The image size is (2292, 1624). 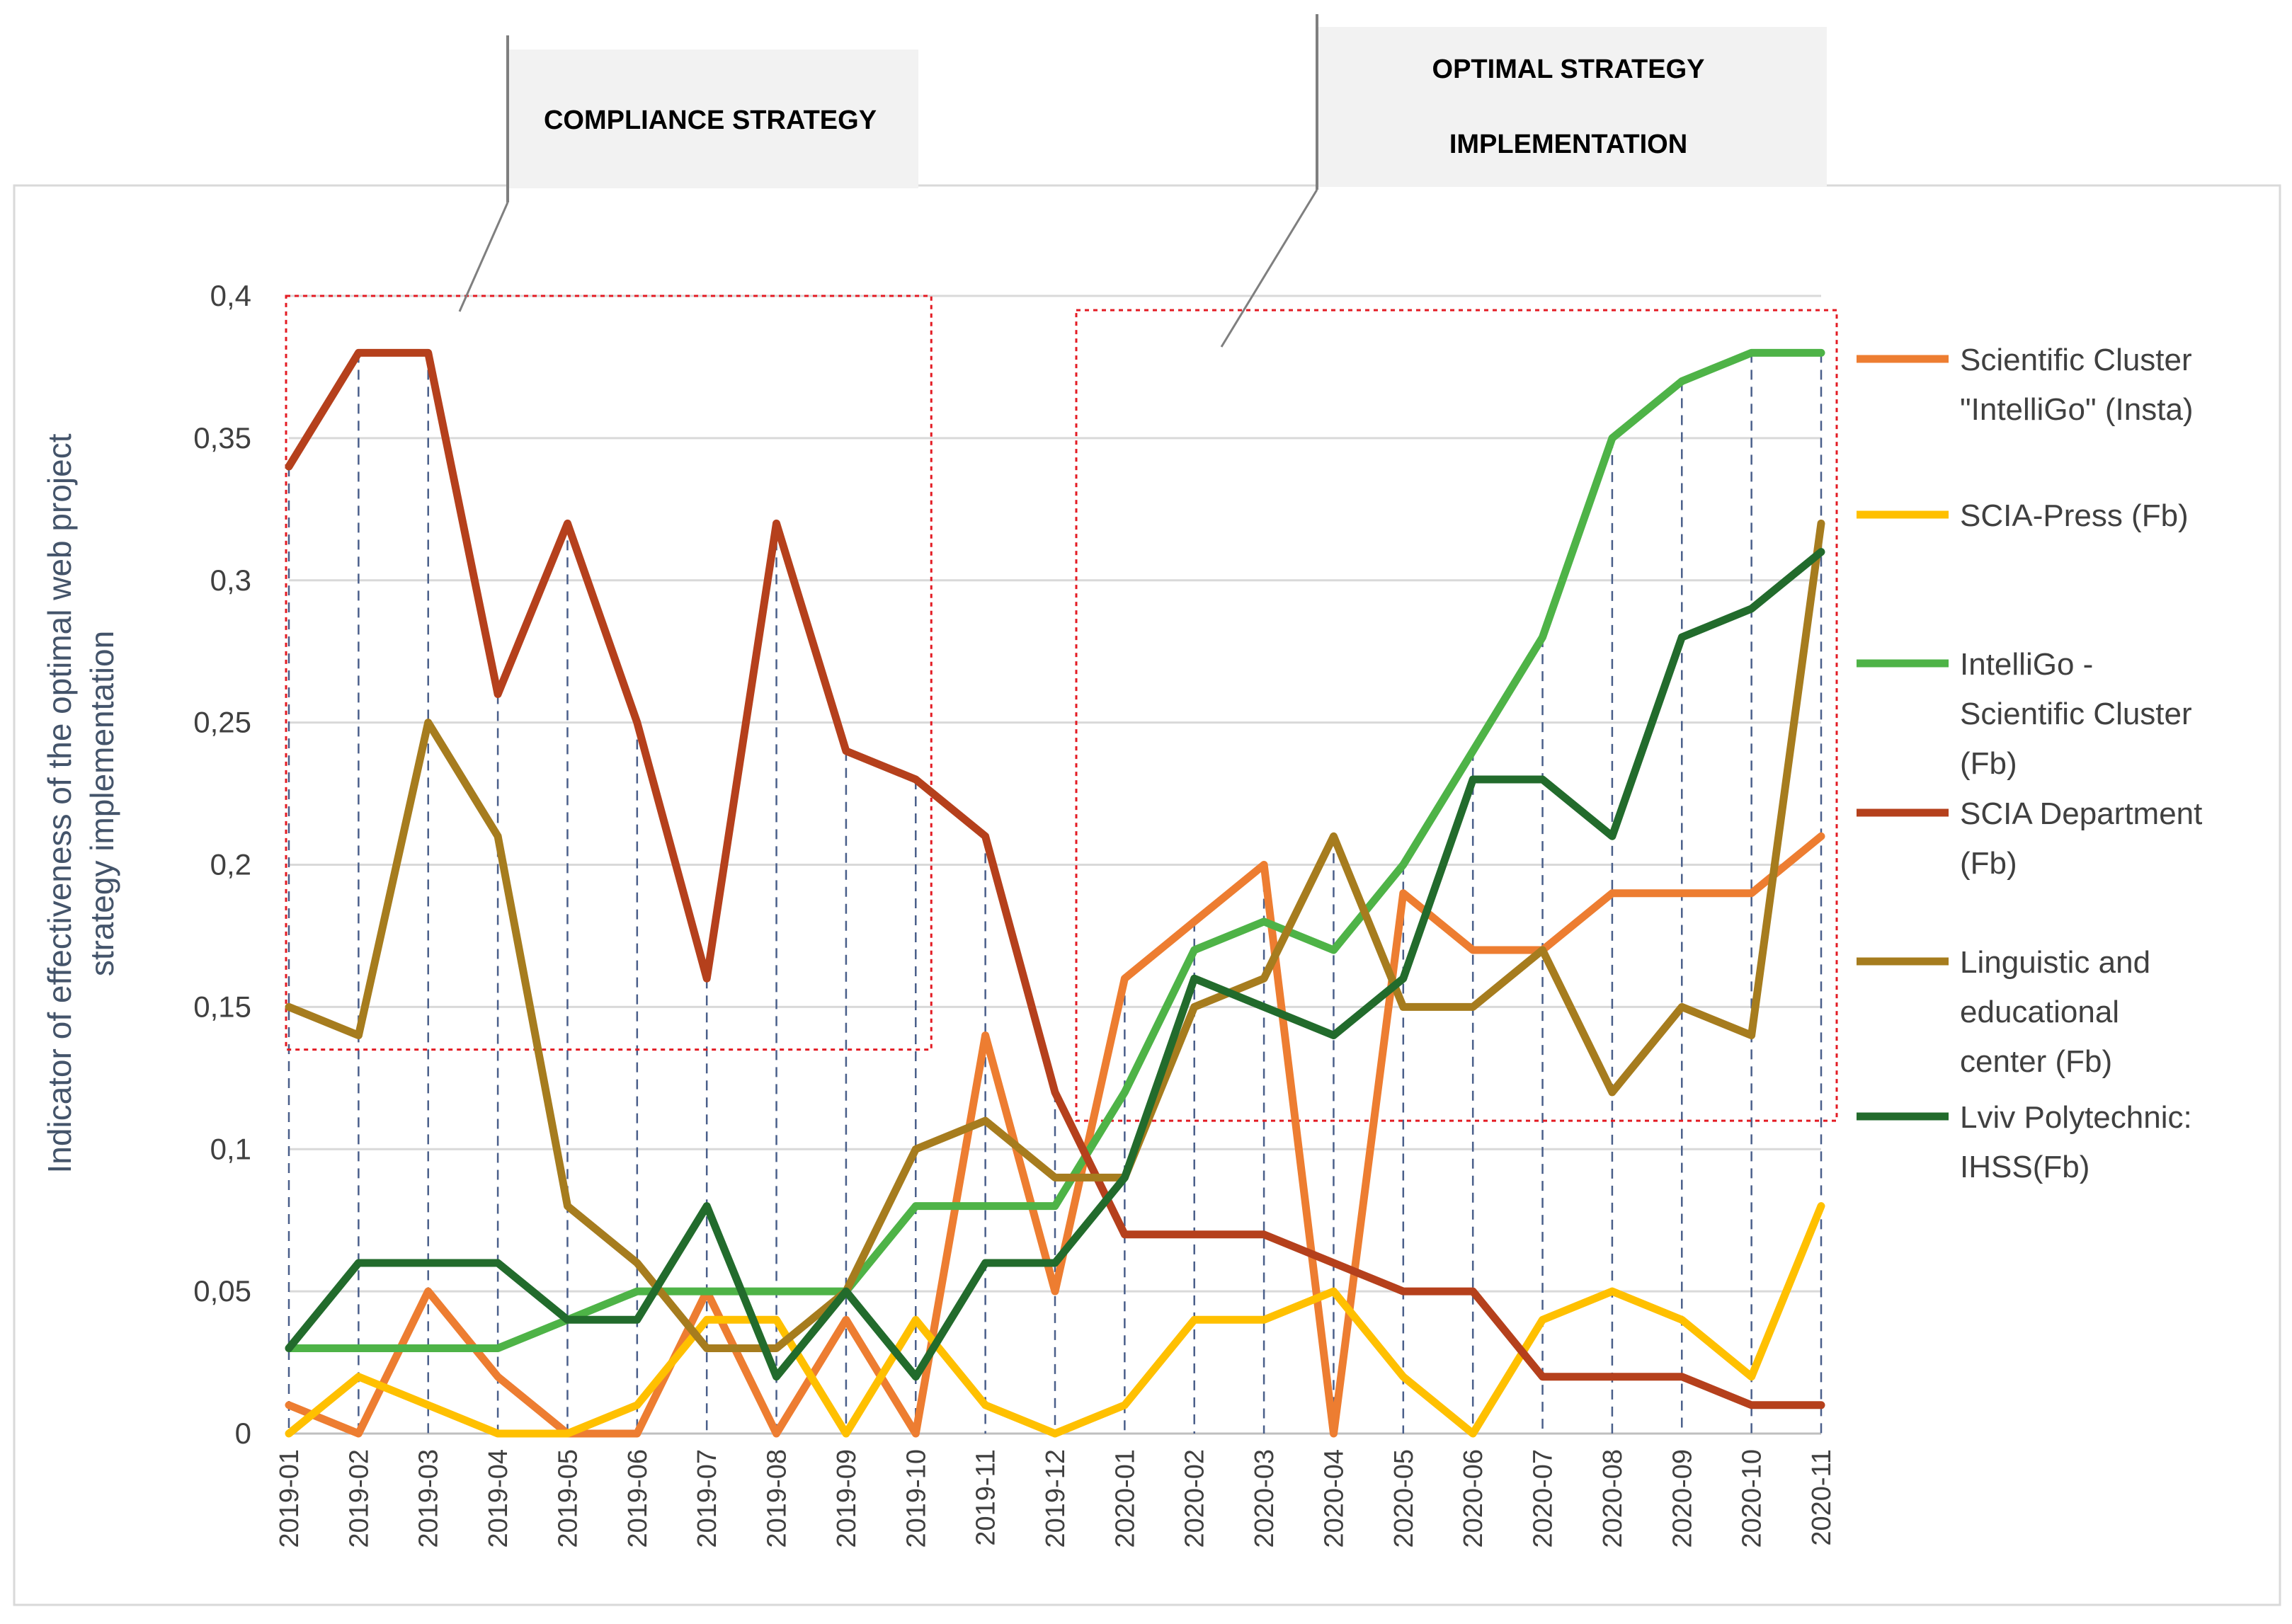 What do you see at coordinates (2076, 1117) in the screenshot?
I see `legend-entry-label: Lviv Polytechnic:` at bounding box center [2076, 1117].